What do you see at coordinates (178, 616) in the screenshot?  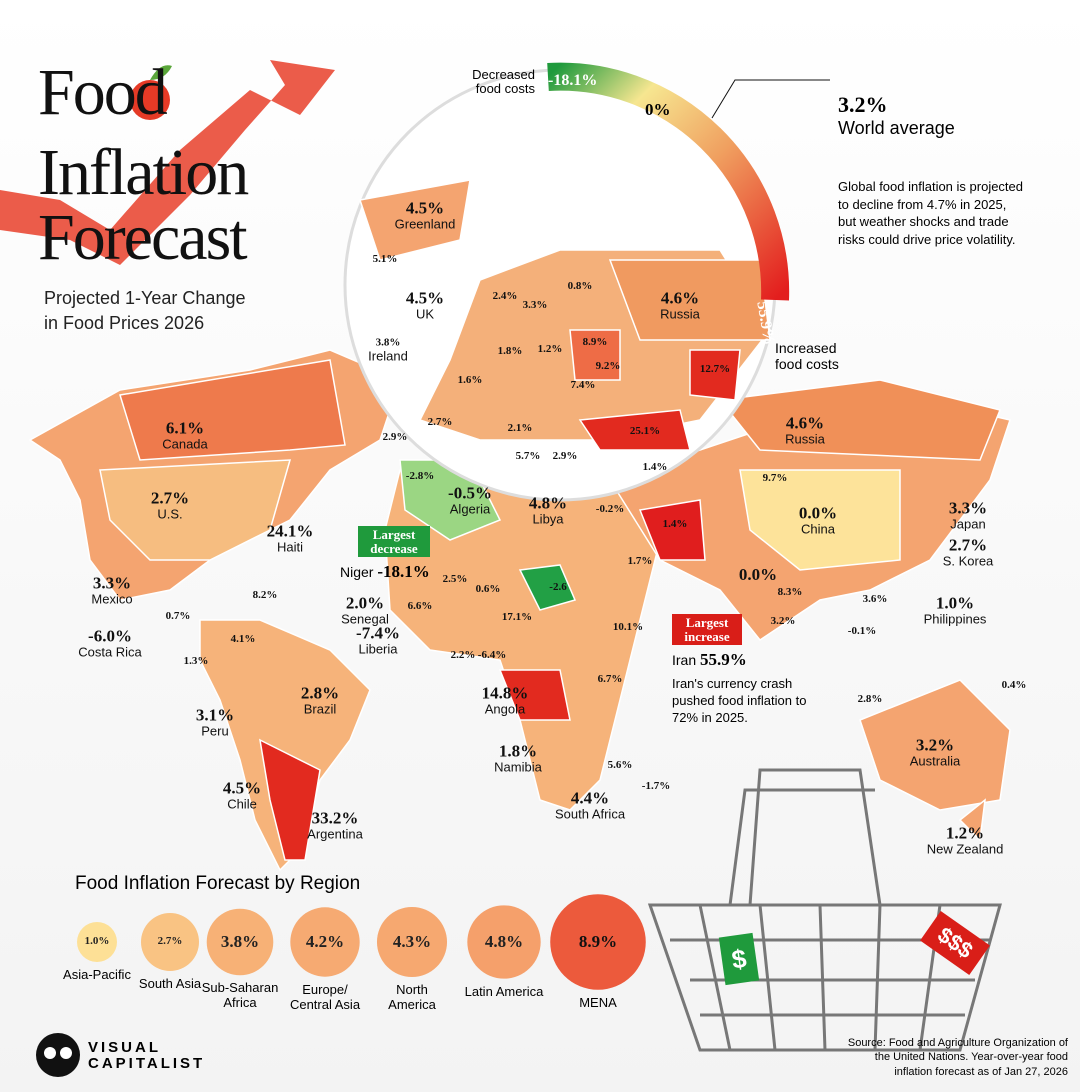 I see `country-value: 0.7%` at bounding box center [178, 616].